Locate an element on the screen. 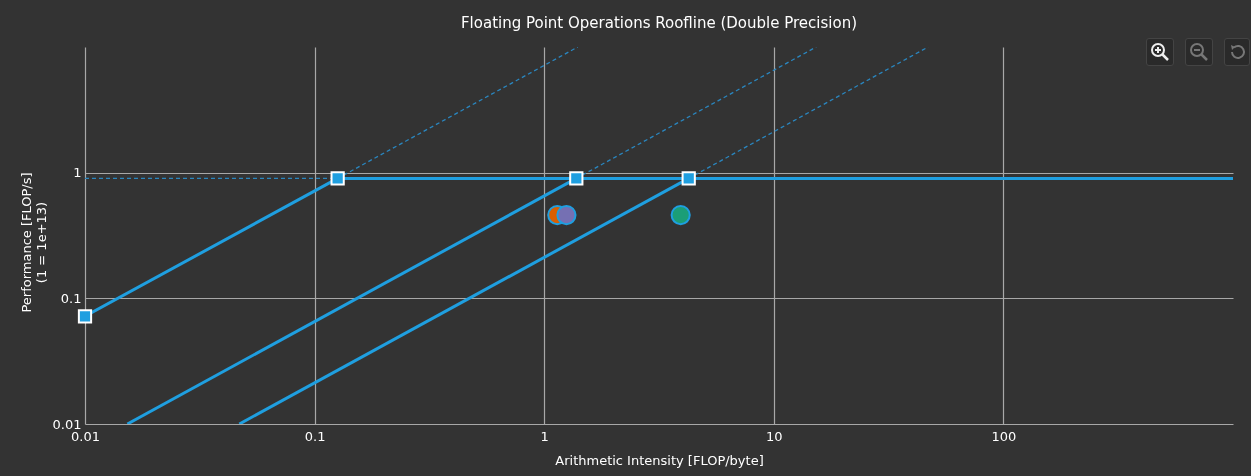  chart-title: Floating Point Operations Roofline (Double Precision) is located at coordinates (659, 23).